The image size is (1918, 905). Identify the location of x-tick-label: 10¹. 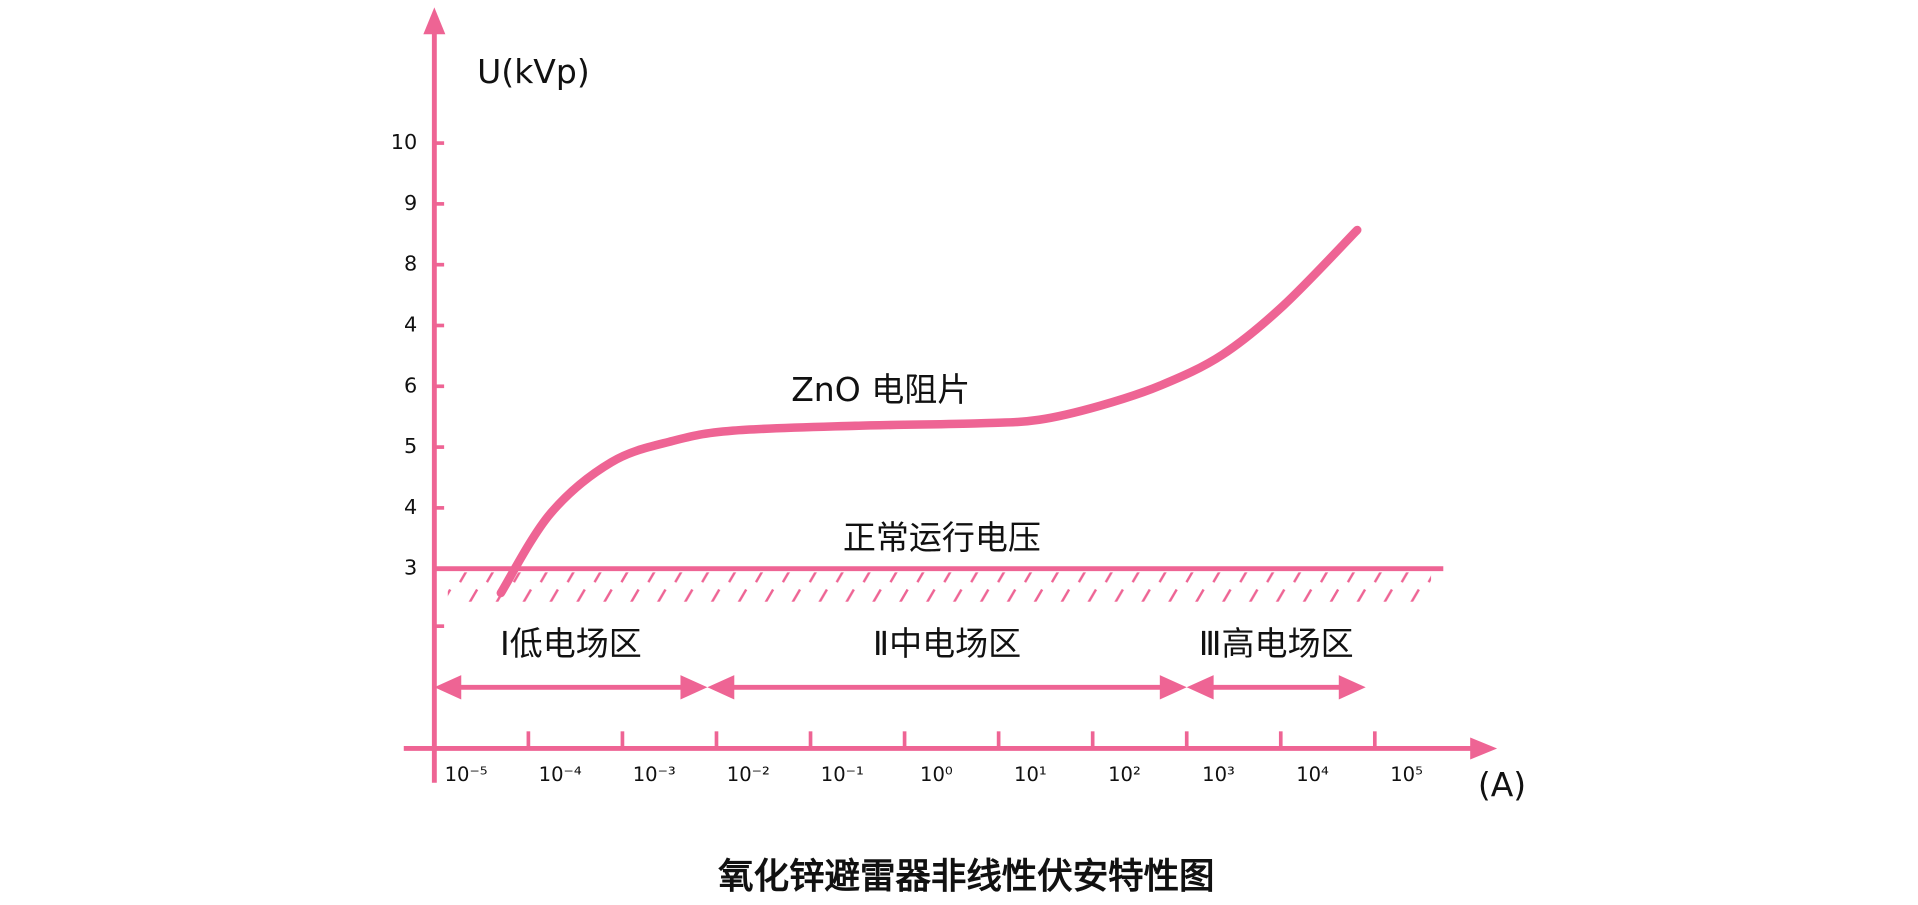
(1030, 774).